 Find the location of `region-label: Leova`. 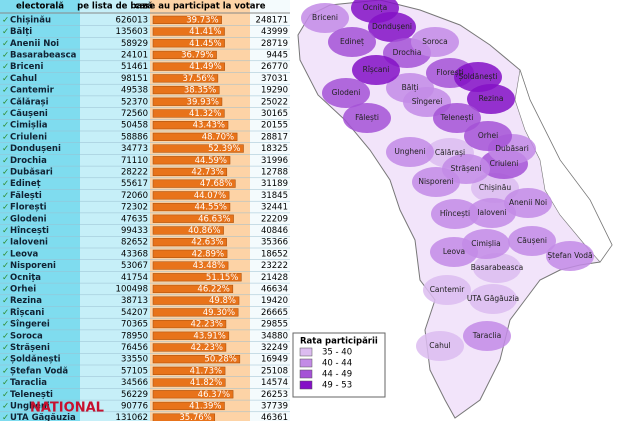

region-label: Leova is located at coordinates (454, 251).